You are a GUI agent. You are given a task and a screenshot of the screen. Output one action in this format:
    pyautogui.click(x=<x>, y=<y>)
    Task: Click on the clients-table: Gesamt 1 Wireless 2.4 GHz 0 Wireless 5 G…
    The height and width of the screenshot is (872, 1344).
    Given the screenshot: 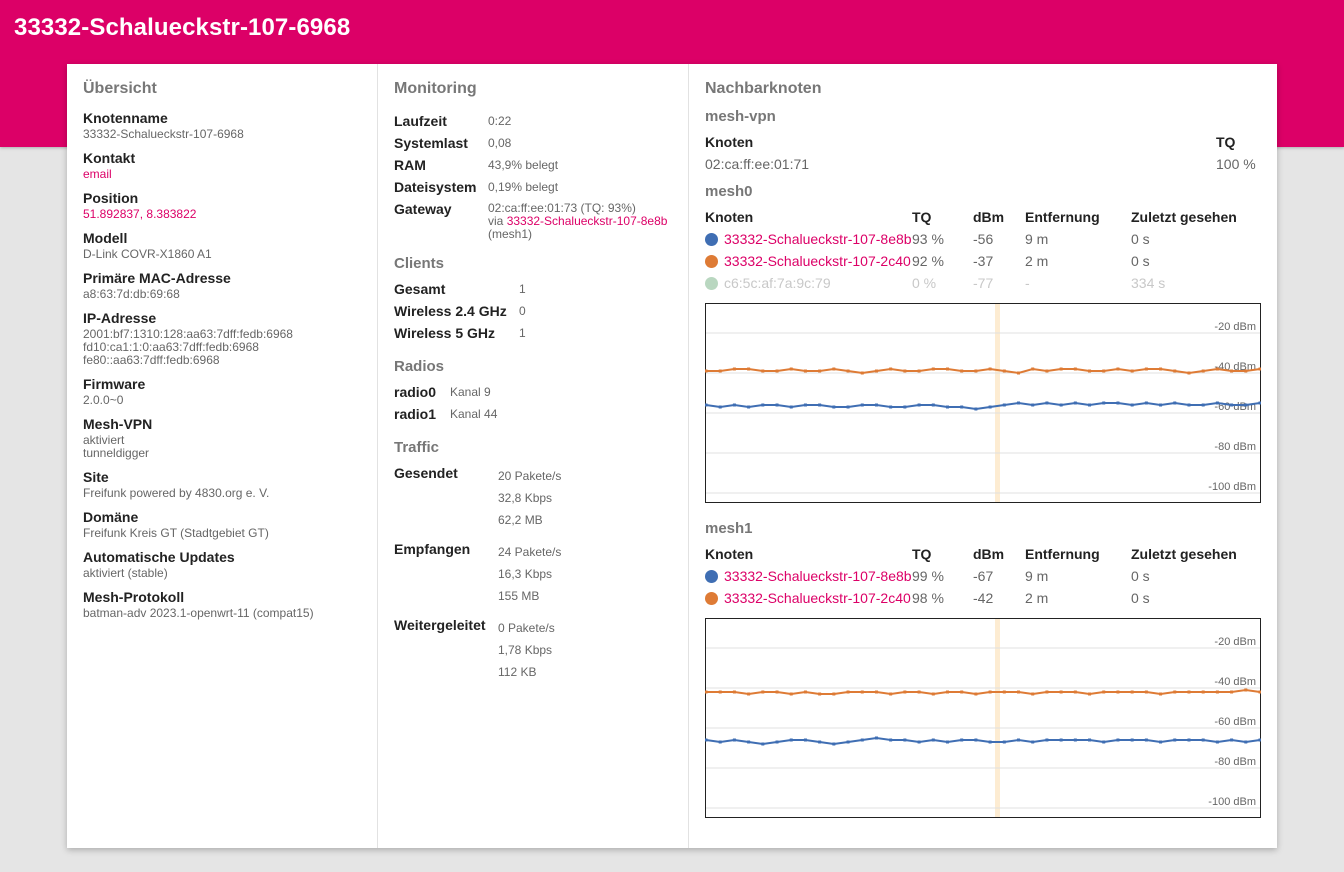 What is the action you would take?
    pyautogui.click(x=460, y=311)
    